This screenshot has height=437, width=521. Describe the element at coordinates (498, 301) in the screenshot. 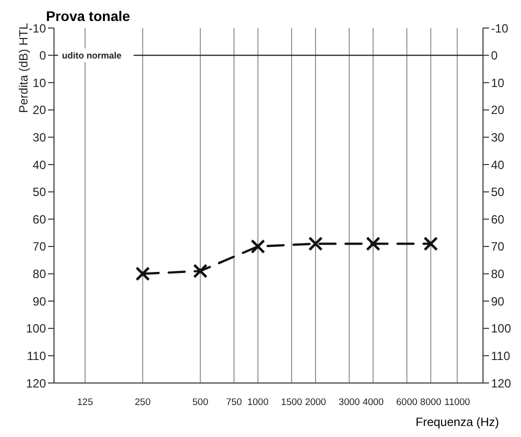

I see `y2-tick-label: 90` at that location.